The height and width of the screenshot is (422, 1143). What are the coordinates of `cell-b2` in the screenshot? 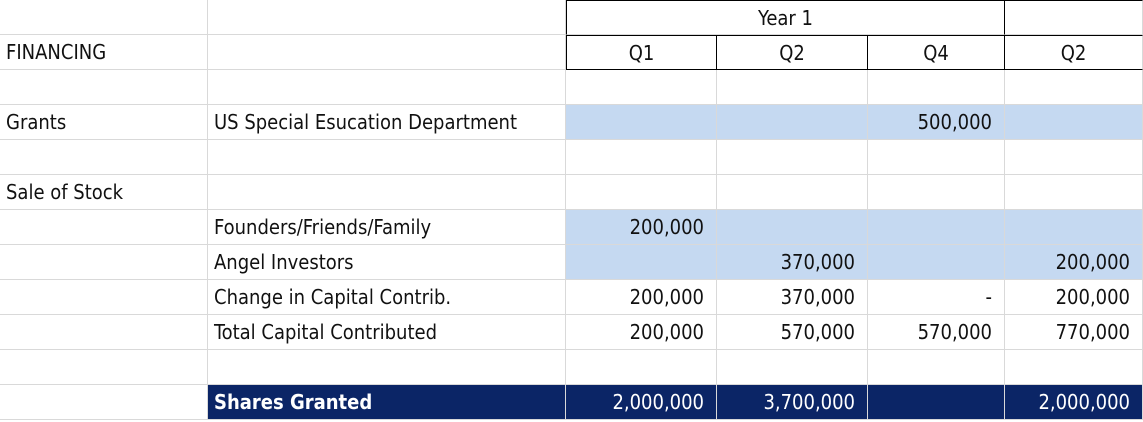 It's located at (387, 52).